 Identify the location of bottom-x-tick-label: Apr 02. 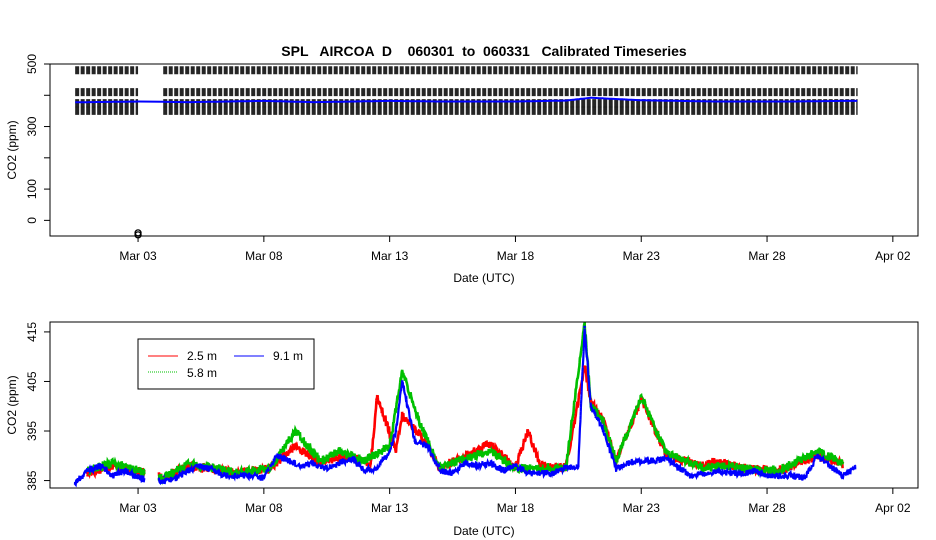
(893, 508).